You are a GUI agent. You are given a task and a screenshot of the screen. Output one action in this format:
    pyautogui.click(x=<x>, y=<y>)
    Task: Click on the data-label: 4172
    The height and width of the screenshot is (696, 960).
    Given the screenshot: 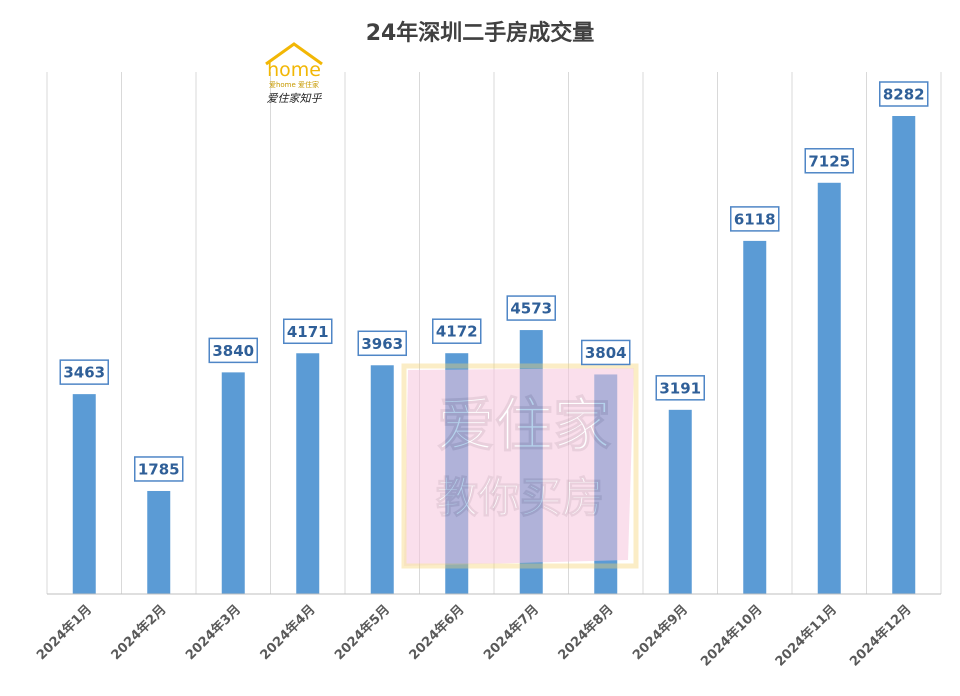 What is the action you would take?
    pyautogui.click(x=457, y=332)
    